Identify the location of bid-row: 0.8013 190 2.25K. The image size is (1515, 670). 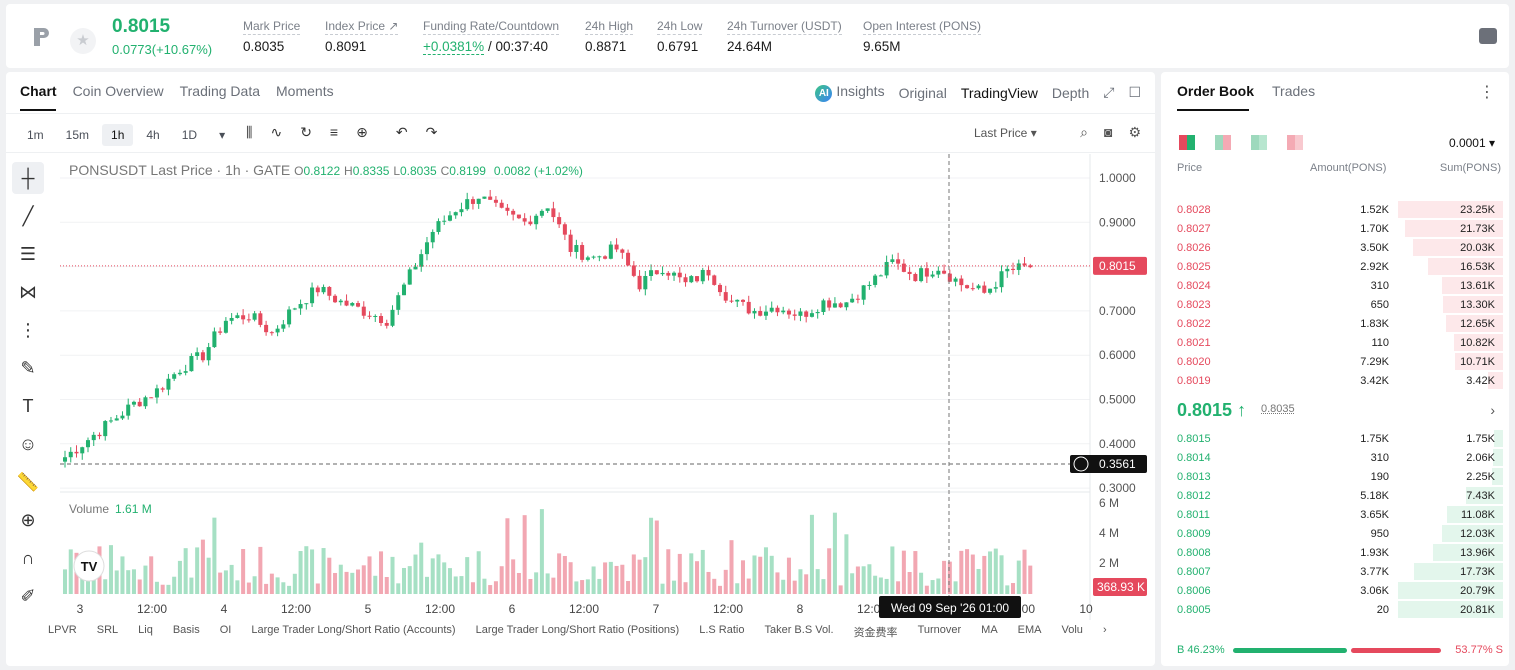
(1335, 476).